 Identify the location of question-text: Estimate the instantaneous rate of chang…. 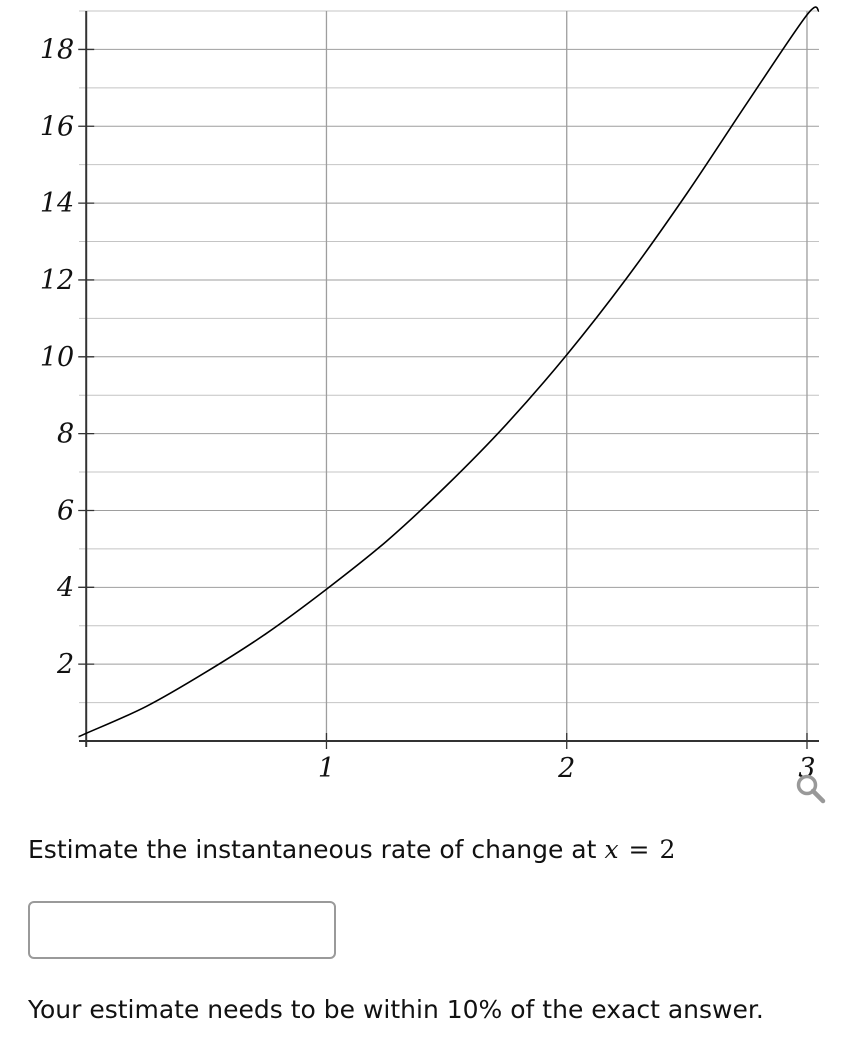
(312, 849).